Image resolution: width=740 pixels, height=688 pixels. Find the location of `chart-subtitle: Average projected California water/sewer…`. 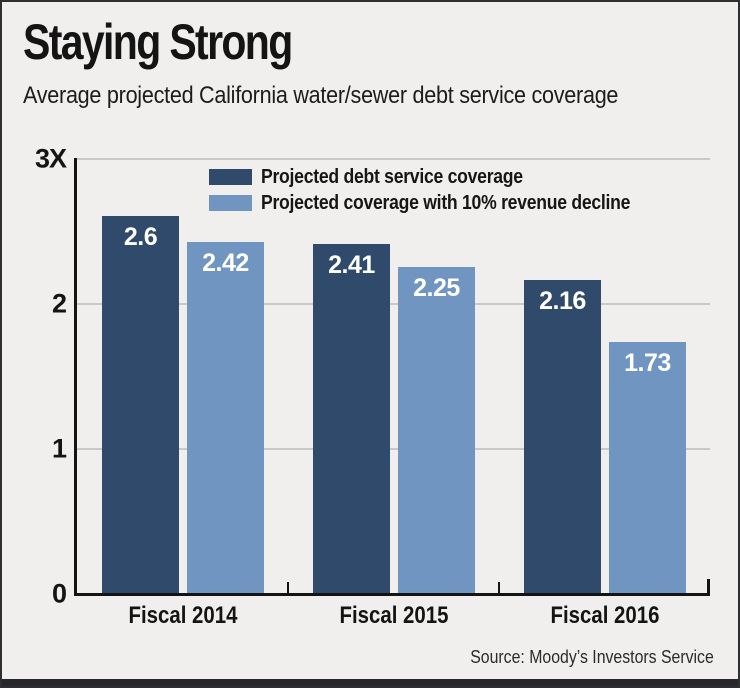

chart-subtitle: Average projected California water/sewer… is located at coordinates (321, 95).